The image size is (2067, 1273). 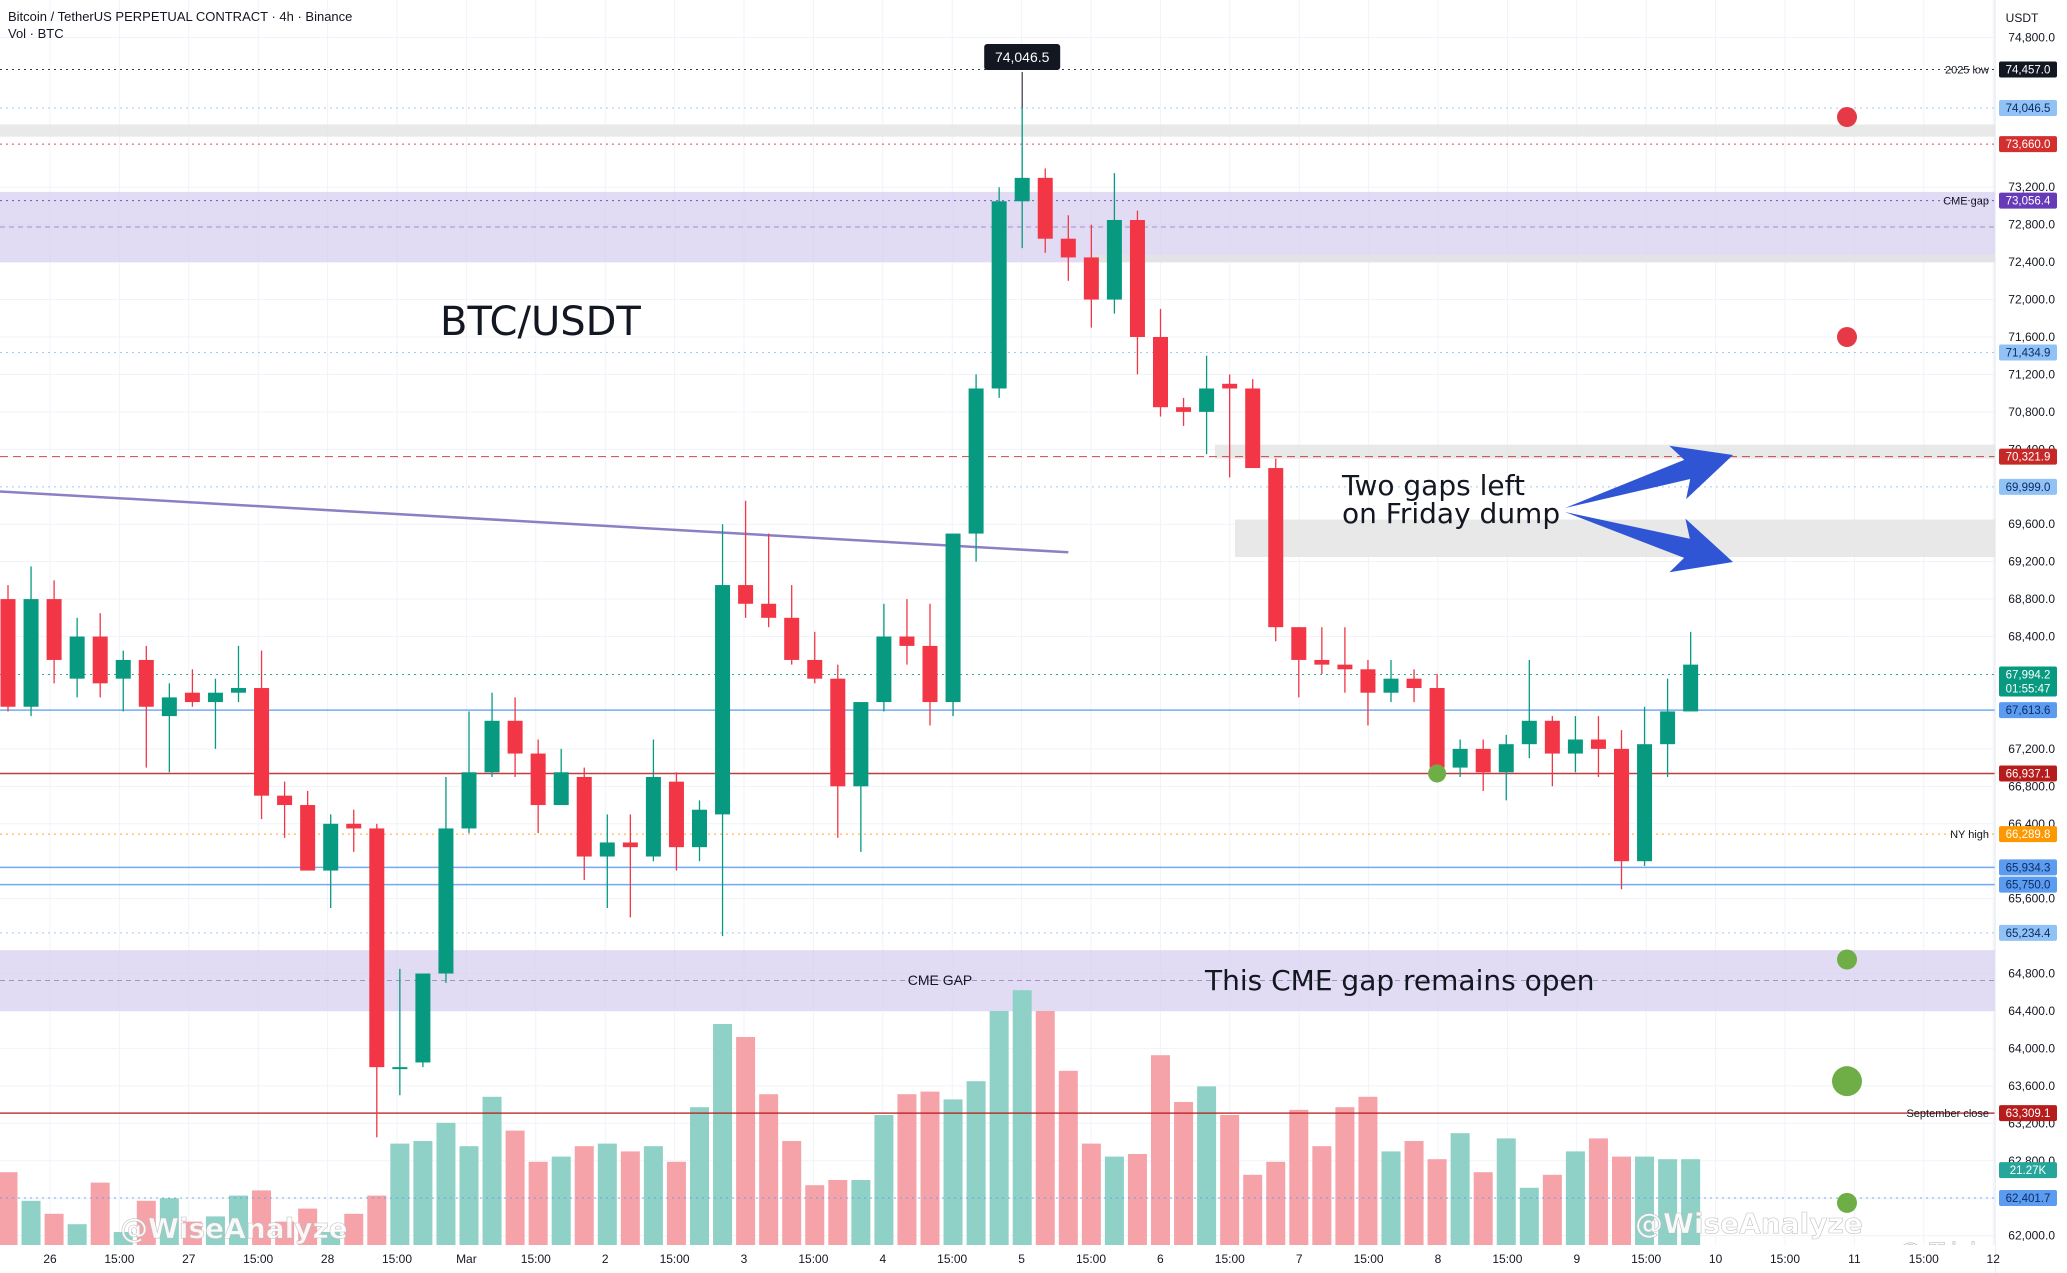 What do you see at coordinates (2031, 786) in the screenshot?
I see `price-tick-label: 66,800.0` at bounding box center [2031, 786].